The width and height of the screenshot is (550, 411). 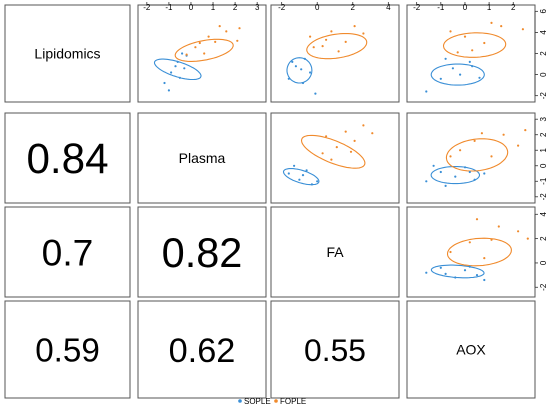 What do you see at coordinates (543, 96) in the screenshot?
I see `right-tick-label-lipidomics-0: -2` at bounding box center [543, 96].